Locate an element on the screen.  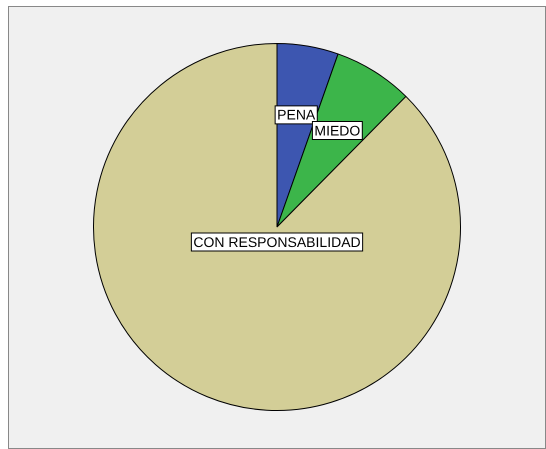
slice-label: PENA is located at coordinates (296, 114).